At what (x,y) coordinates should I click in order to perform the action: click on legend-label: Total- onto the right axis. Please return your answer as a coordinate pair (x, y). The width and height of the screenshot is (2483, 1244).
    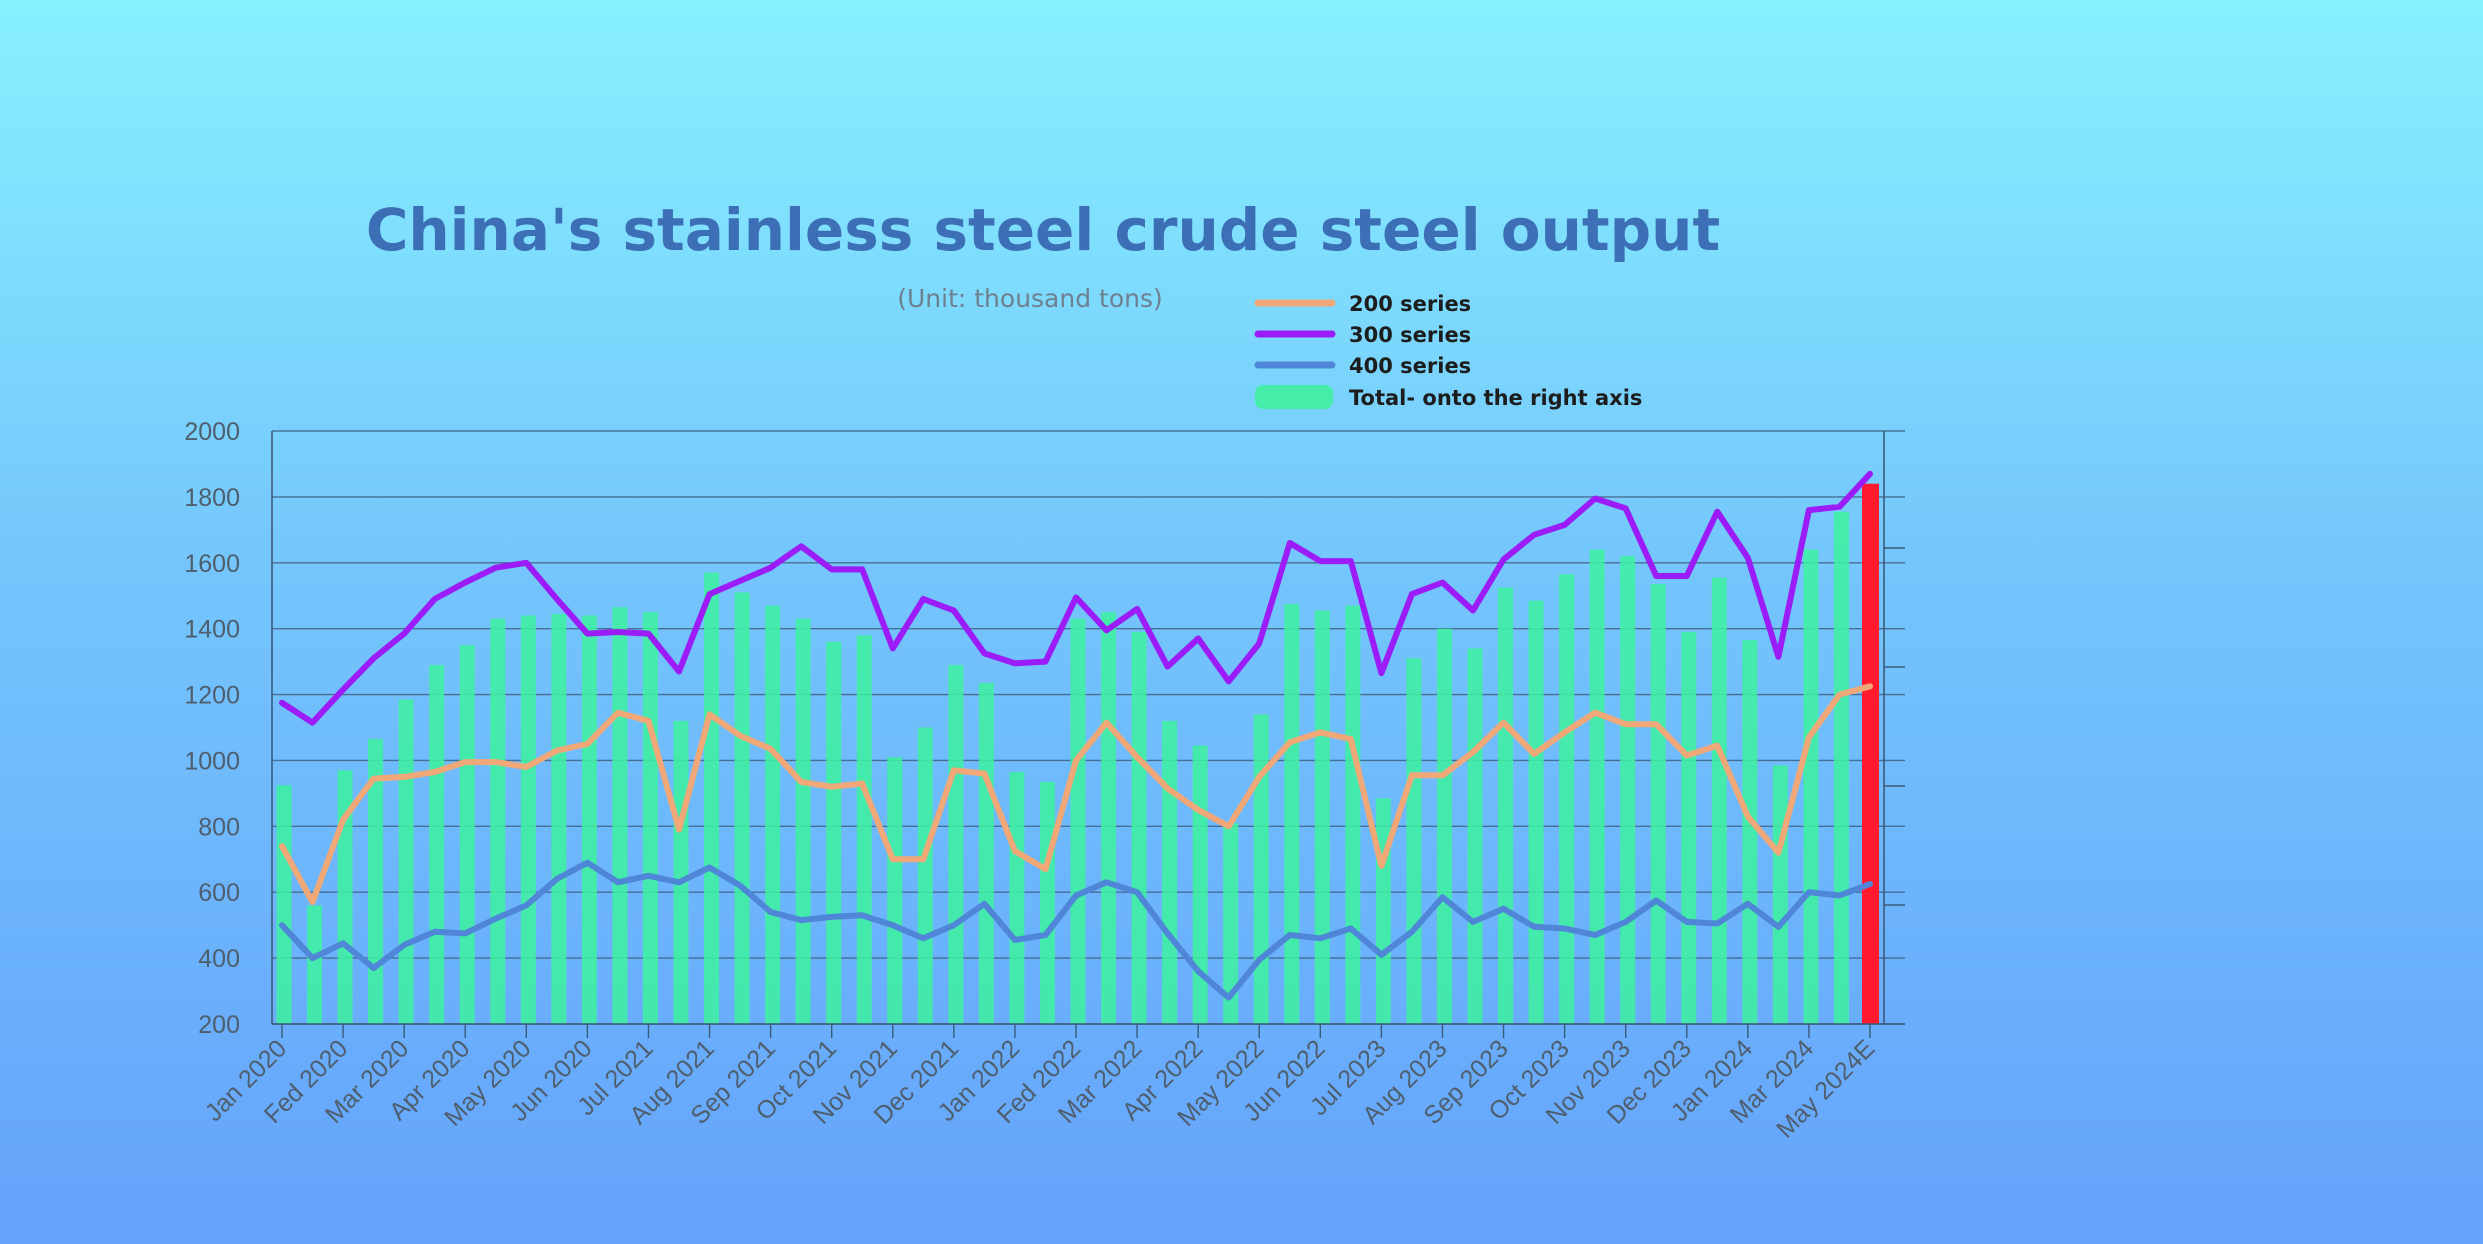
    Looking at the image, I should click on (1495, 398).